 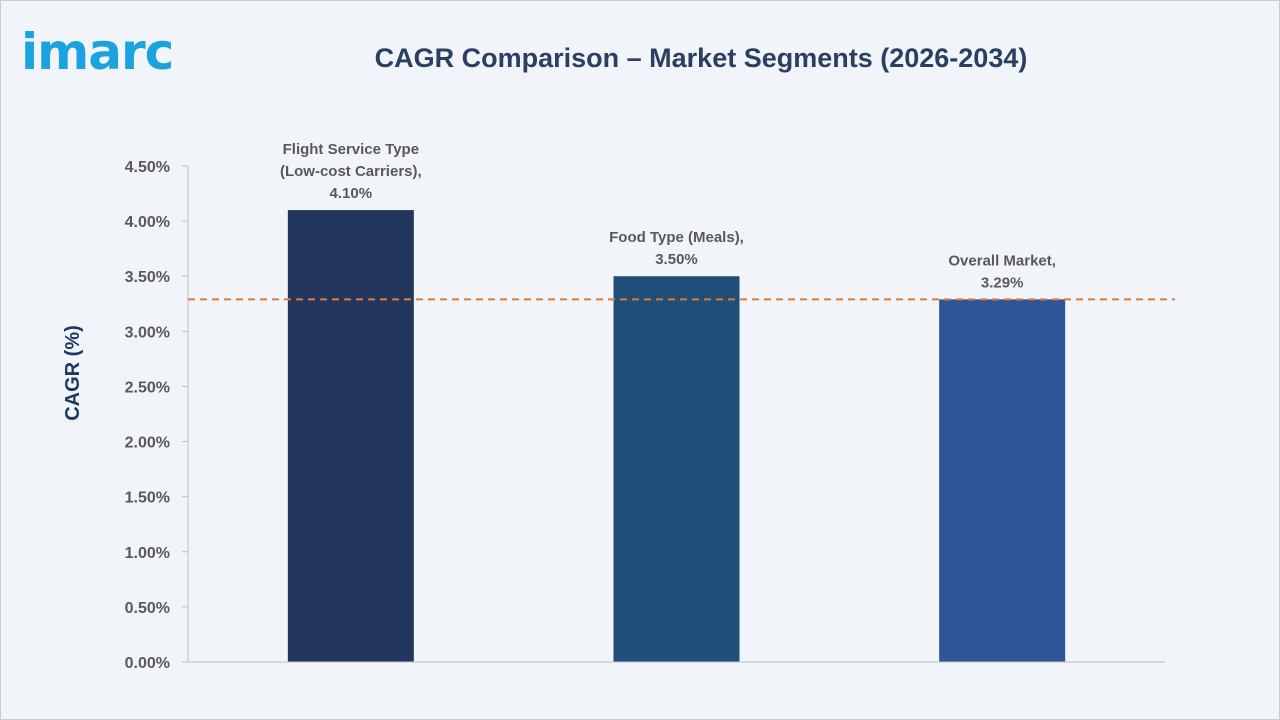 I want to click on data-label: Food Type (Meals),, so click(x=676, y=237).